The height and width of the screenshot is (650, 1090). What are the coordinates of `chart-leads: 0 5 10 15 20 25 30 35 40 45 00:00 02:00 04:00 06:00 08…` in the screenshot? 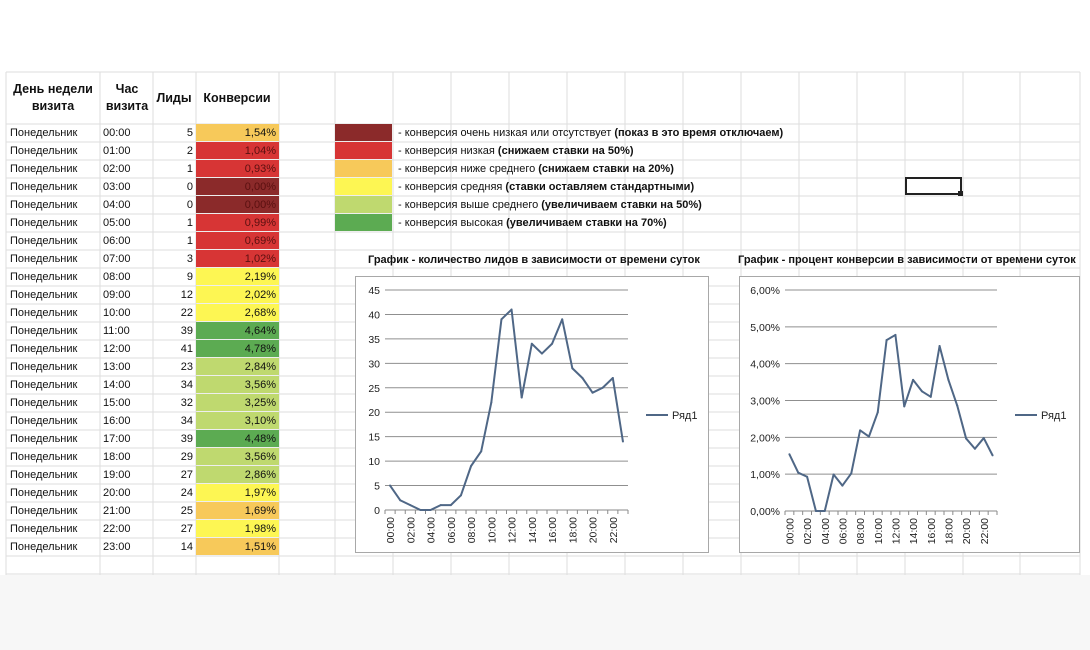 It's located at (532, 414).